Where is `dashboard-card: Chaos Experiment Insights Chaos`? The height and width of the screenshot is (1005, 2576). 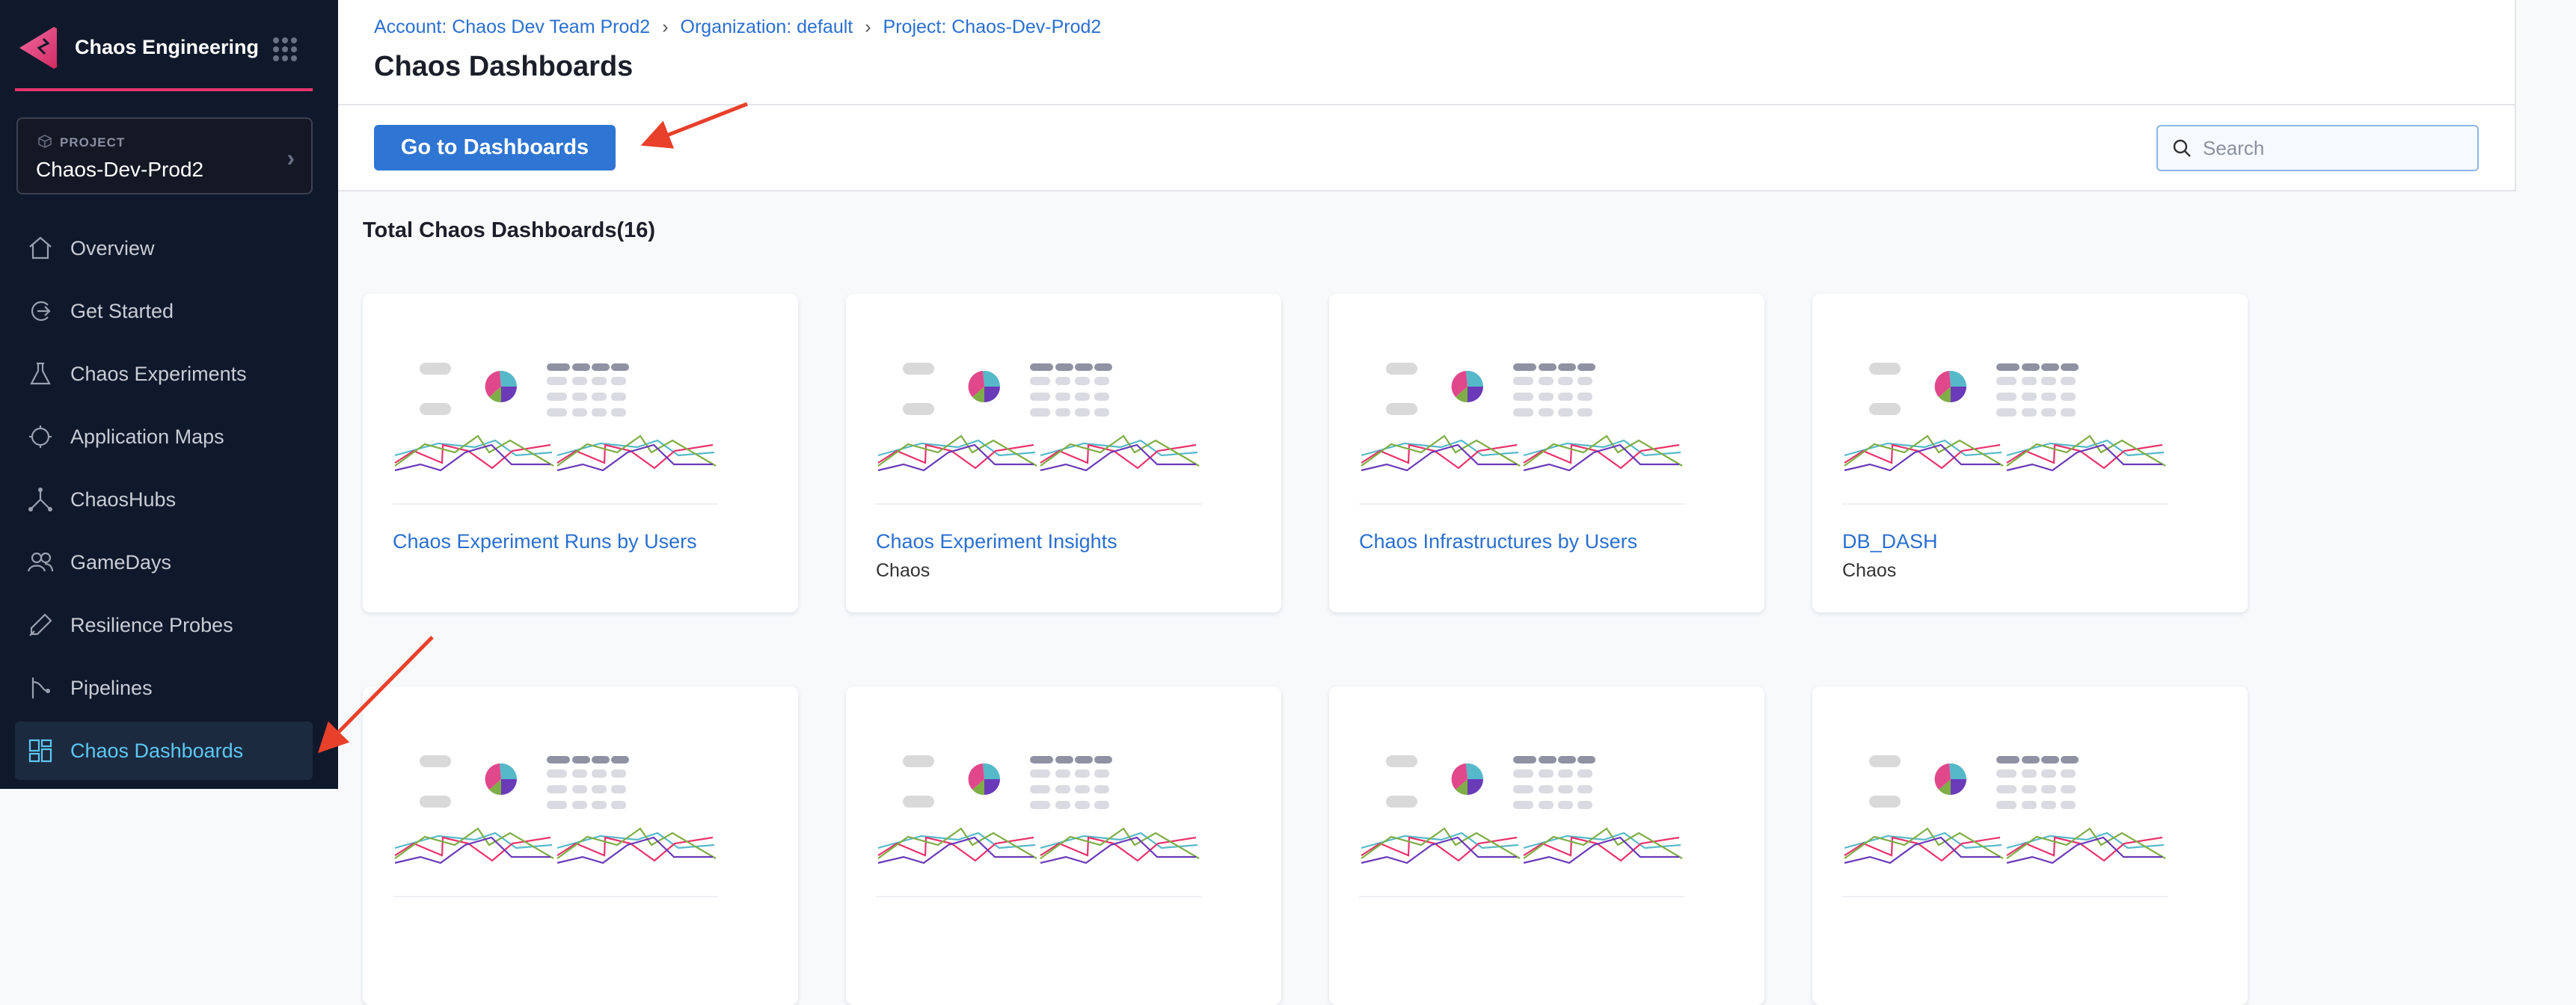 dashboard-card: Chaos Experiment Insights Chaos is located at coordinates (1063, 453).